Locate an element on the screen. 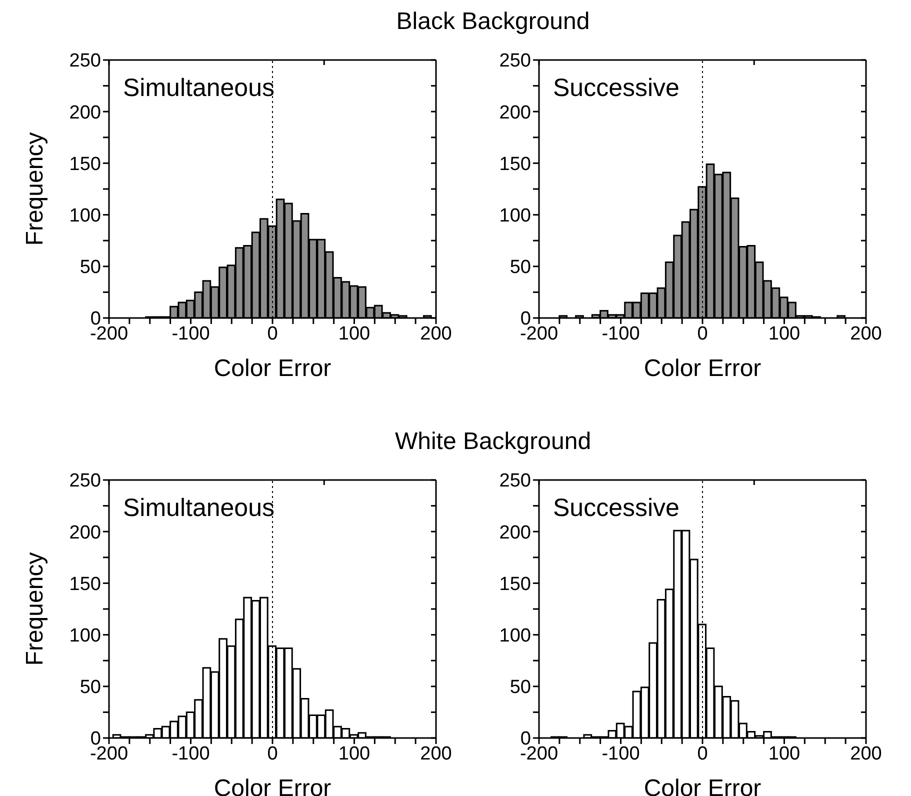  text: White Background is located at coordinates (493, 442).